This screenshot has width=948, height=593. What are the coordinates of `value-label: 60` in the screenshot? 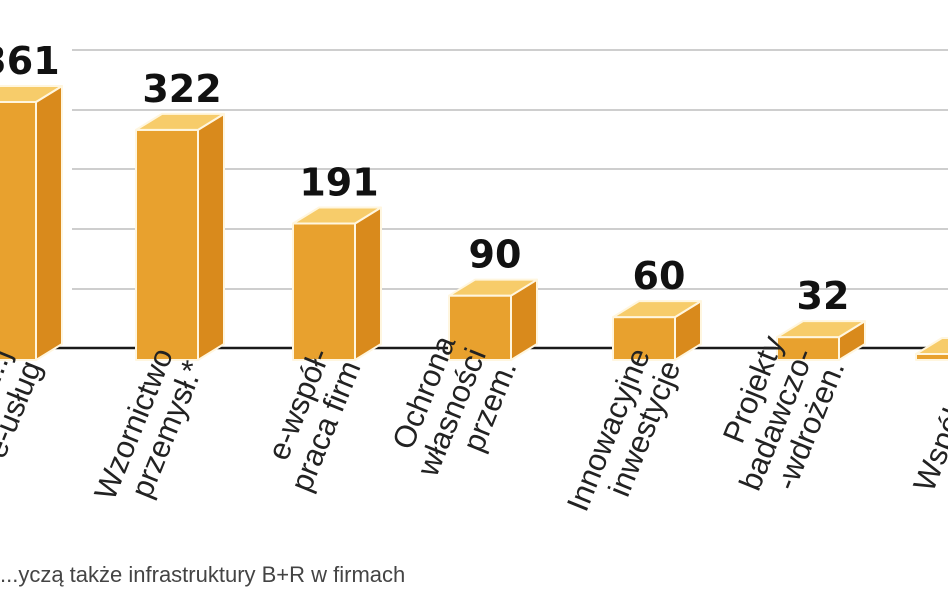 It's located at (659, 276).